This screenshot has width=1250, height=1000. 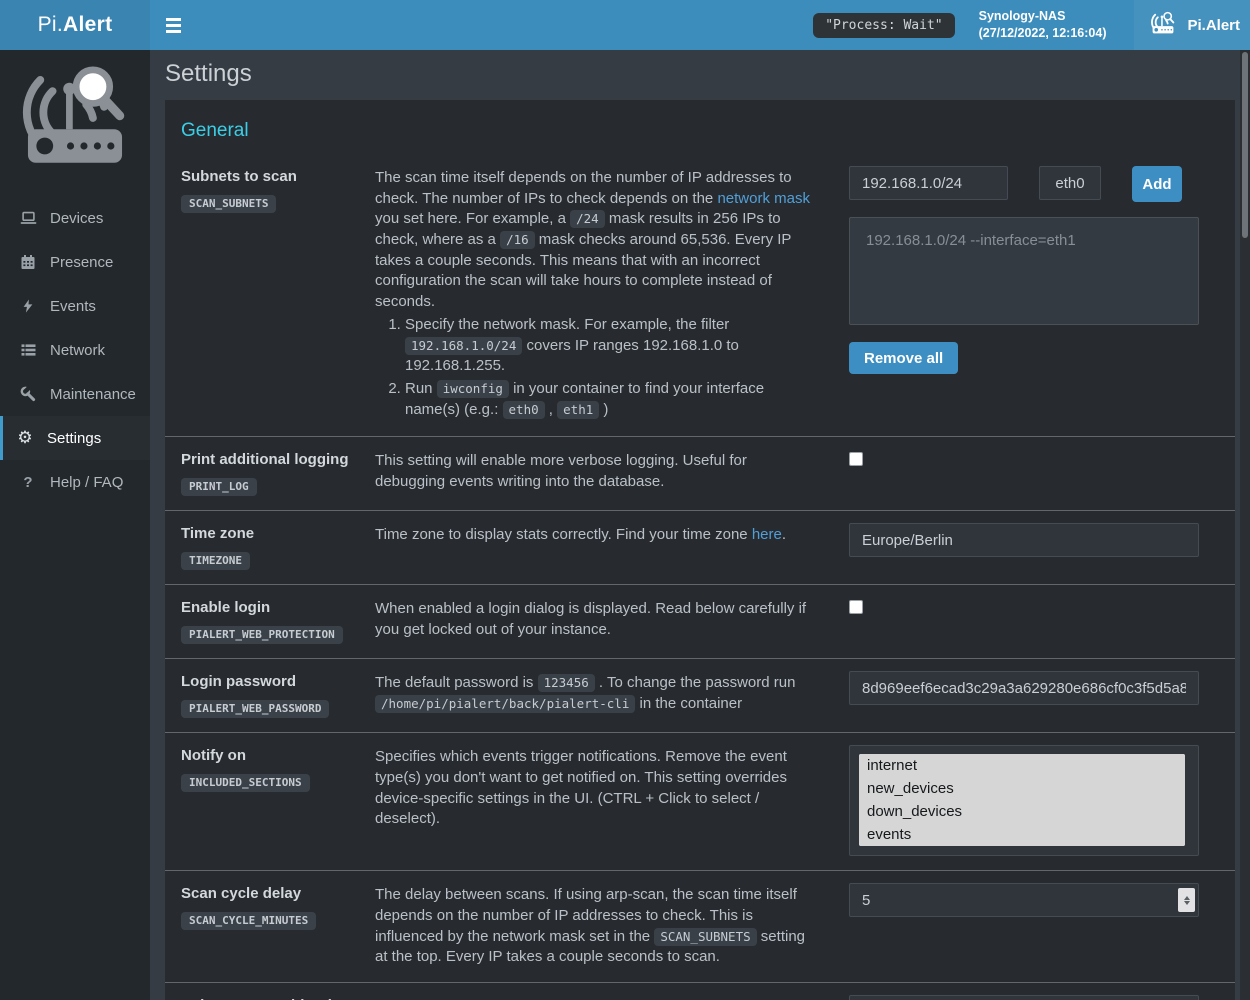 What do you see at coordinates (229, 204) in the screenshot?
I see `setting-code-badge: SCAN_SUBNETS` at bounding box center [229, 204].